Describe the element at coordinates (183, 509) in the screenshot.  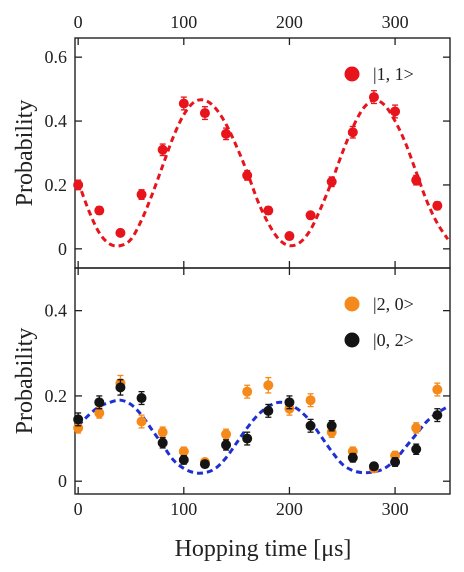
I see `bottom-x-tick-label: 100` at that location.